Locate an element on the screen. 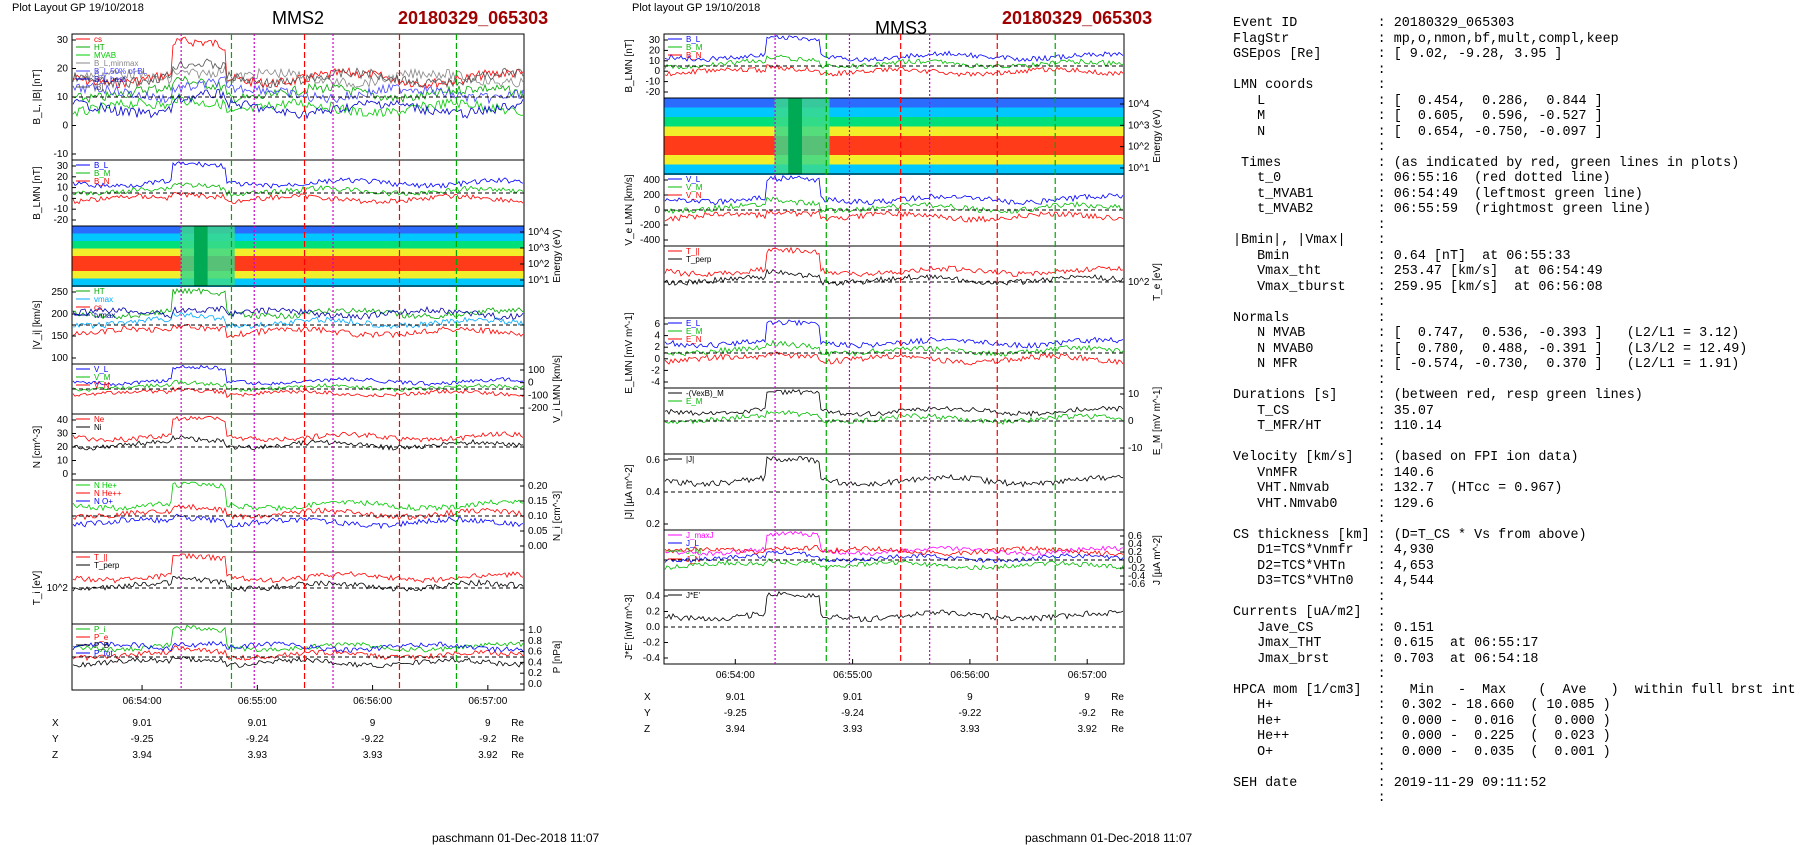 The image size is (1804, 845). y-tick-label: 0.10 is located at coordinates (538, 516).